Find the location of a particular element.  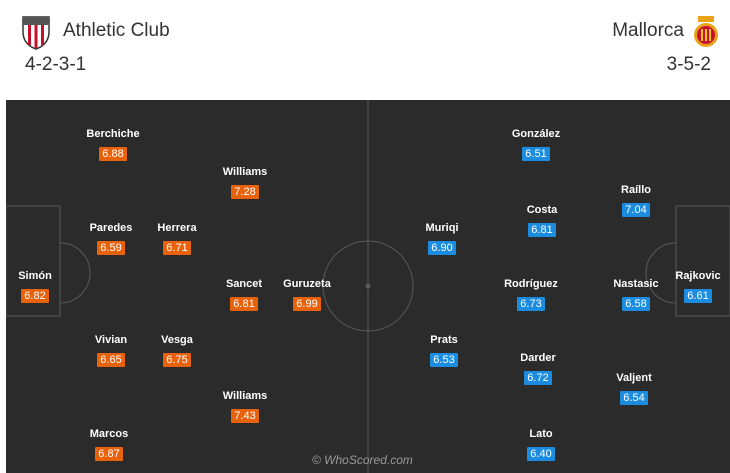

player-name: Vivian is located at coordinates (111, 340).